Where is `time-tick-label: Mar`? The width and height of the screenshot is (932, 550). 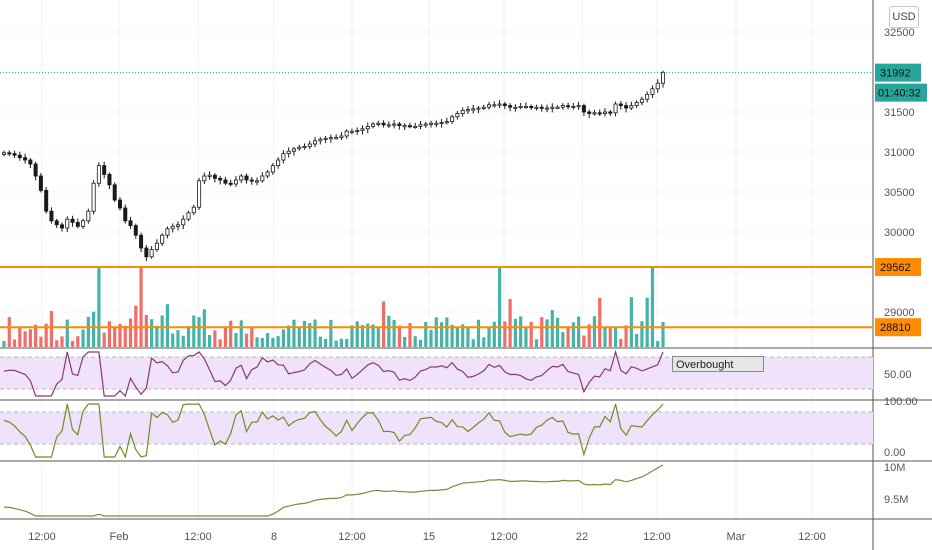 time-tick-label: Mar is located at coordinates (736, 537).